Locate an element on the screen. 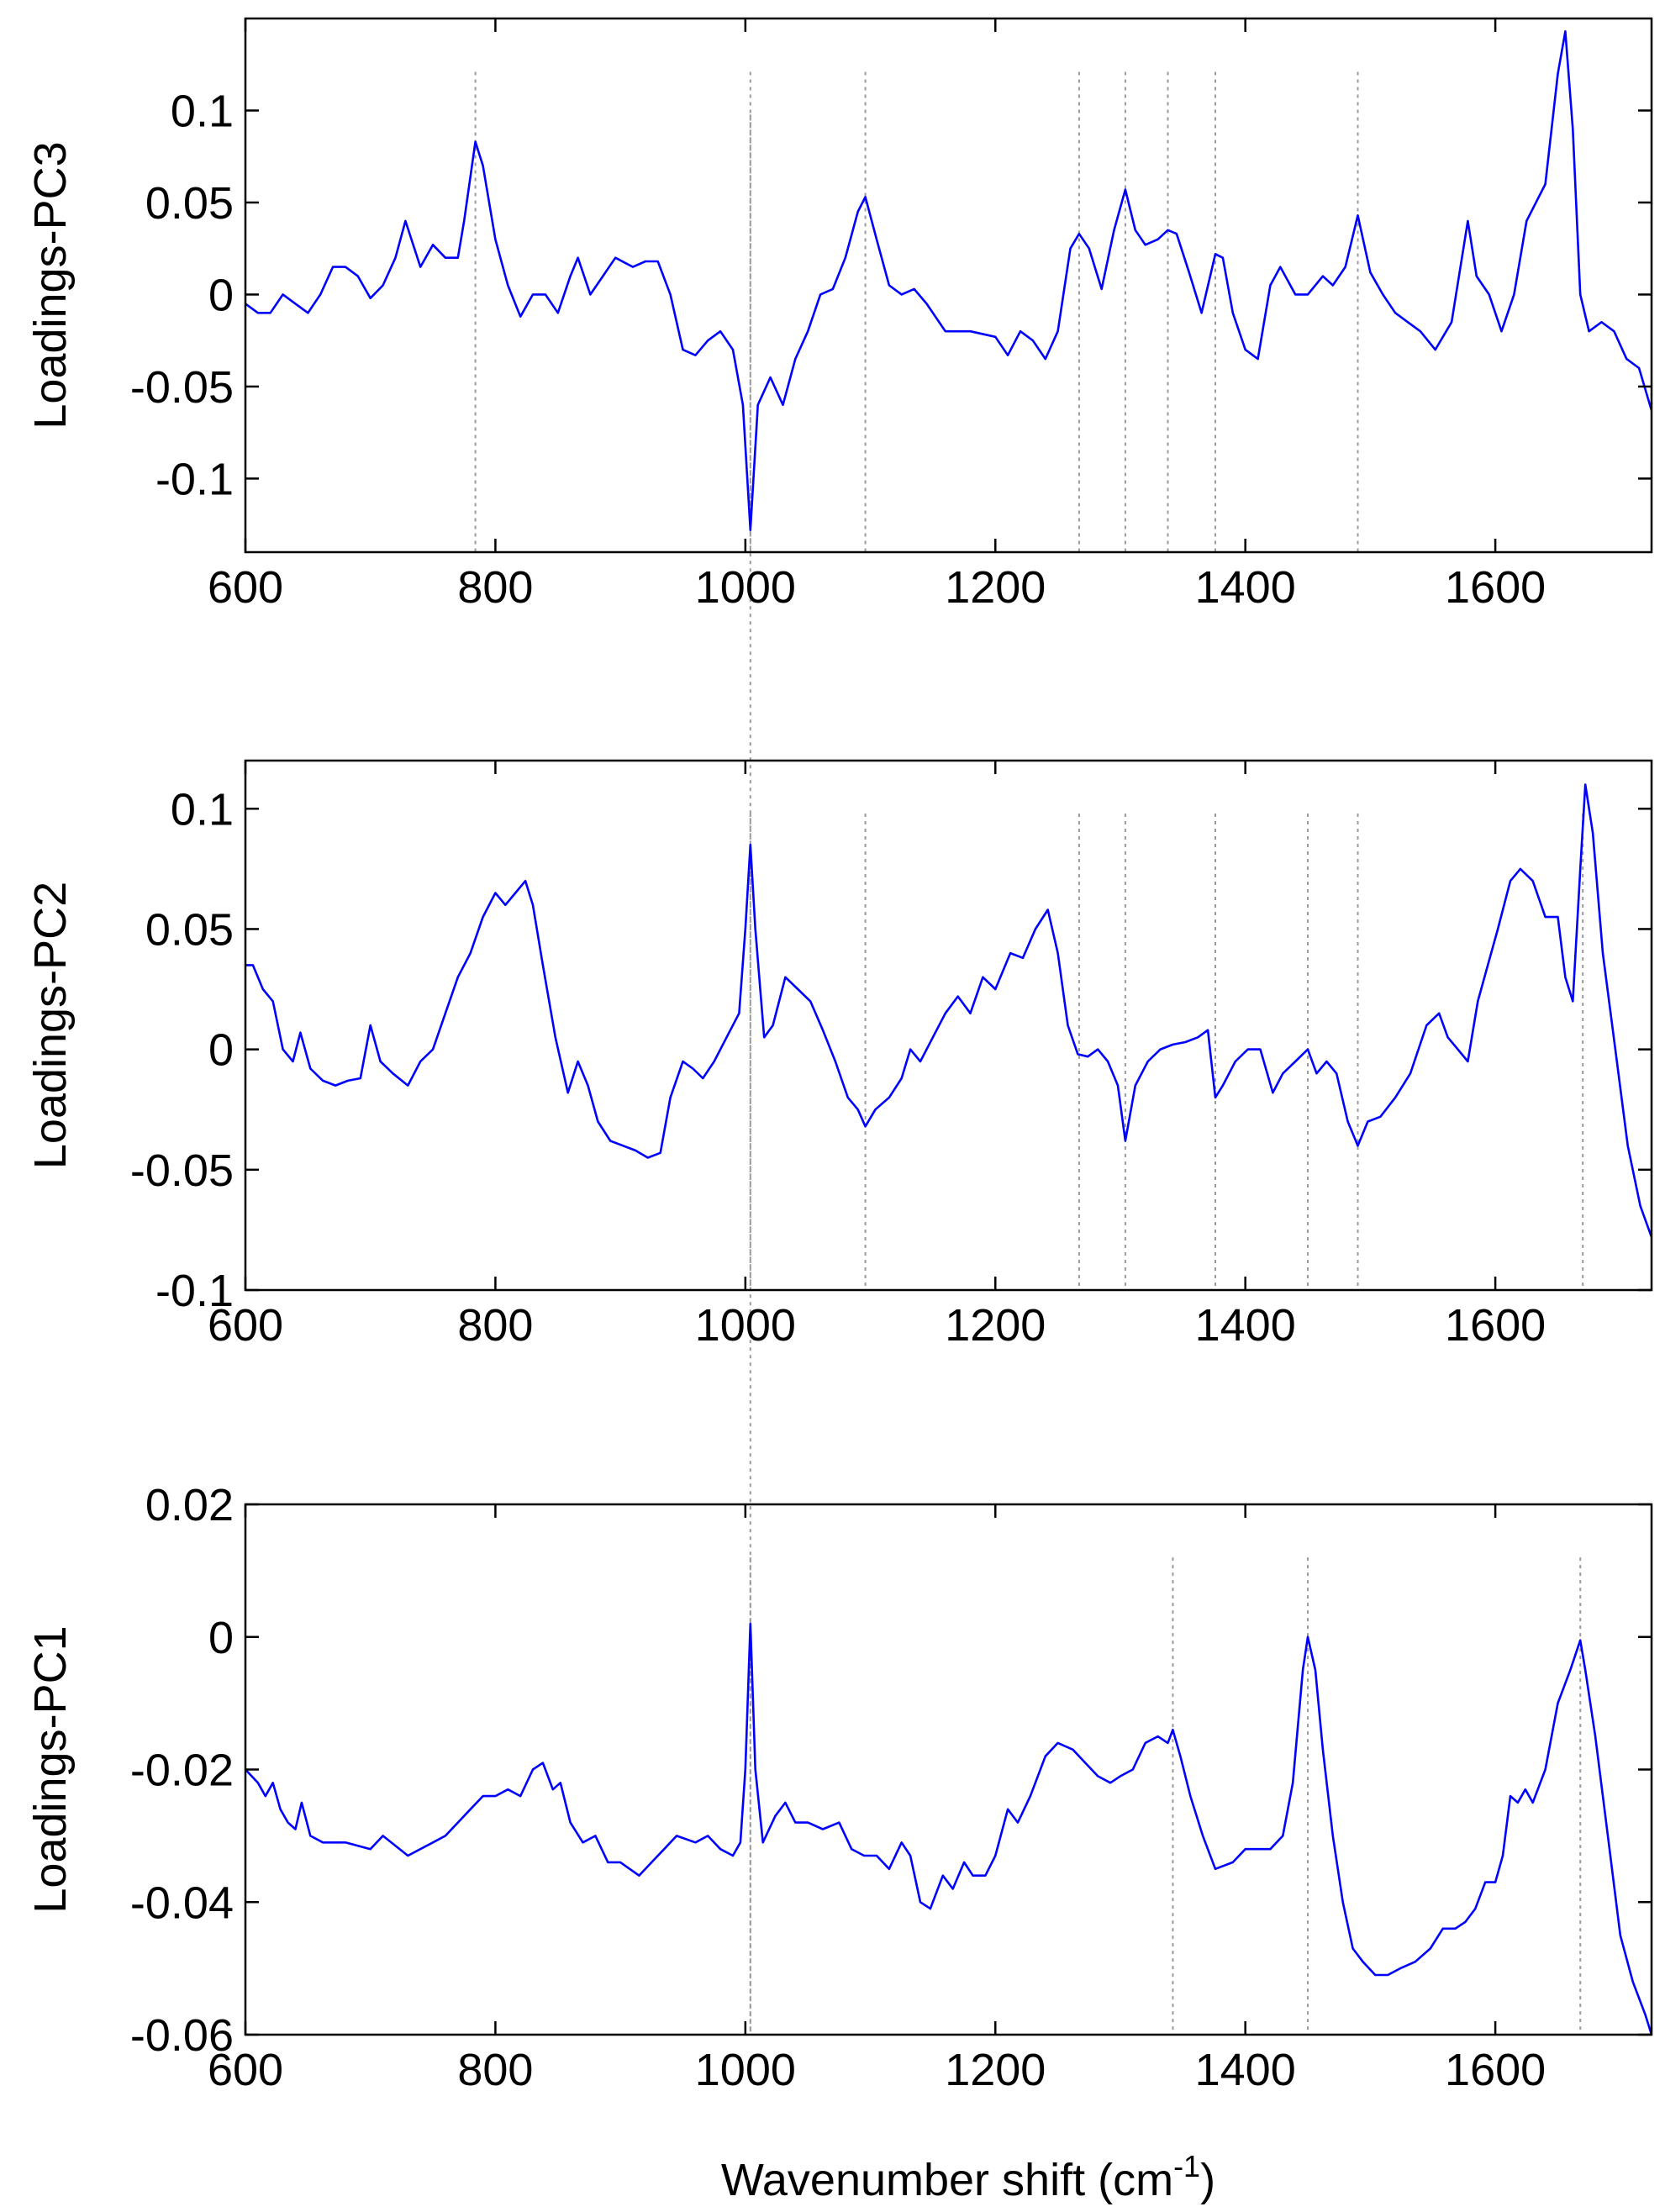 The image size is (1665, 2212). y-axis-title: Loadings-PC1 is located at coordinates (50, 1769).